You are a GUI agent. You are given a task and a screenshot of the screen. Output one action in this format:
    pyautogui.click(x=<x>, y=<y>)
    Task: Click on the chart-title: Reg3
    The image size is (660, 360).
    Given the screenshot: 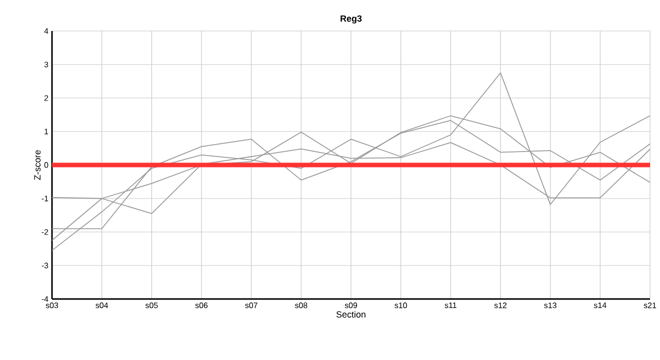 What is the action you would take?
    pyautogui.click(x=351, y=19)
    